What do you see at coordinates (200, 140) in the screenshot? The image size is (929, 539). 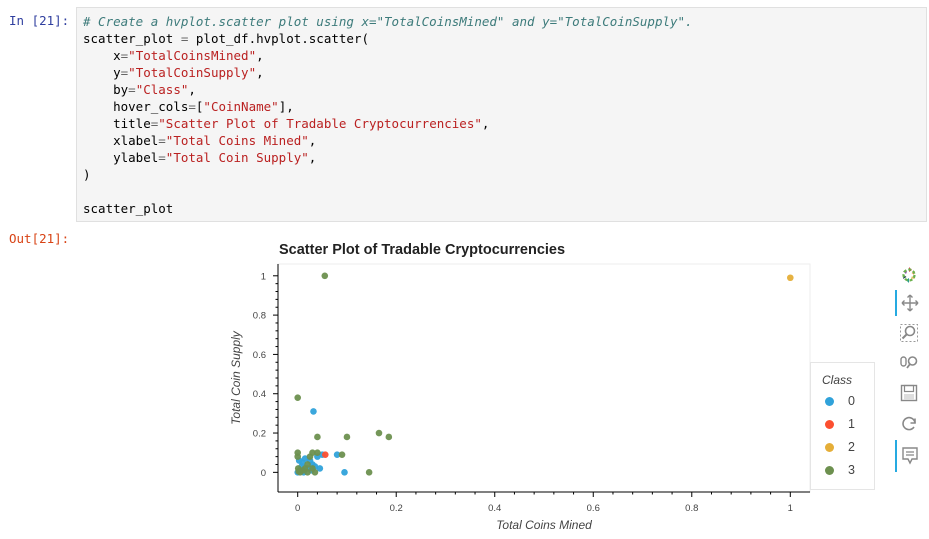 I see `code-arg-line: xlabel="Total Coins Mined",` at bounding box center [200, 140].